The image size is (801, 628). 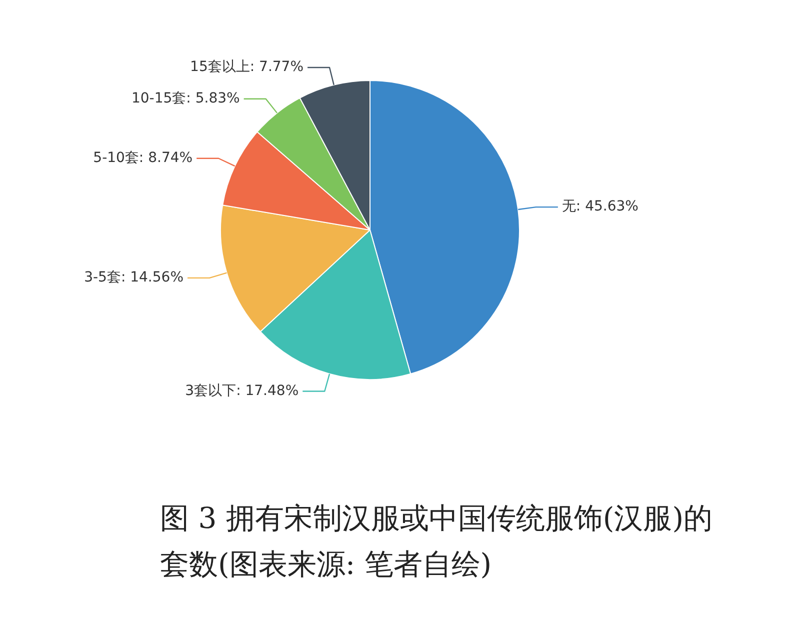 What do you see at coordinates (143, 158) in the screenshot?
I see `slice-label: 5-10套: 8.74%` at bounding box center [143, 158].